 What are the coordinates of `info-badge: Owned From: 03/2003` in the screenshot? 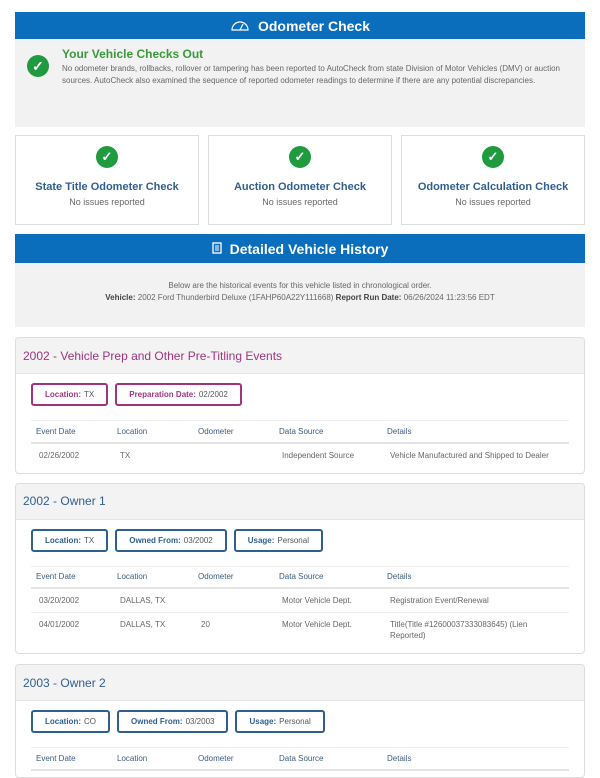 It's located at (173, 721).